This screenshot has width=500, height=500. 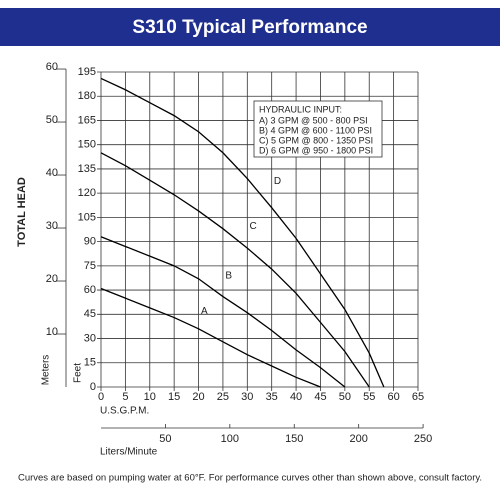 I want to click on y-tick-label: 165, so click(x=87, y=120).